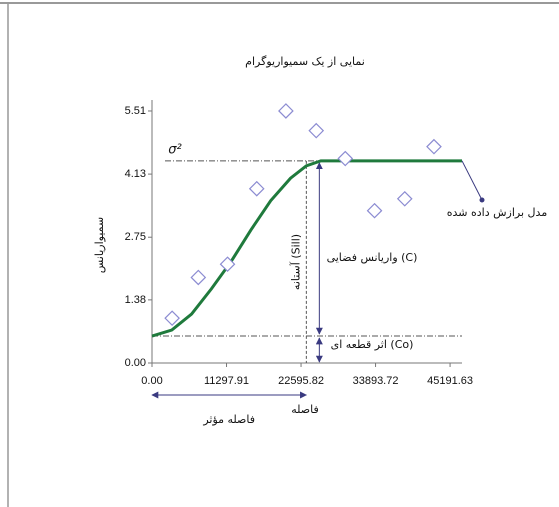  I want to click on y-tick-label: 1.38, so click(135, 300).